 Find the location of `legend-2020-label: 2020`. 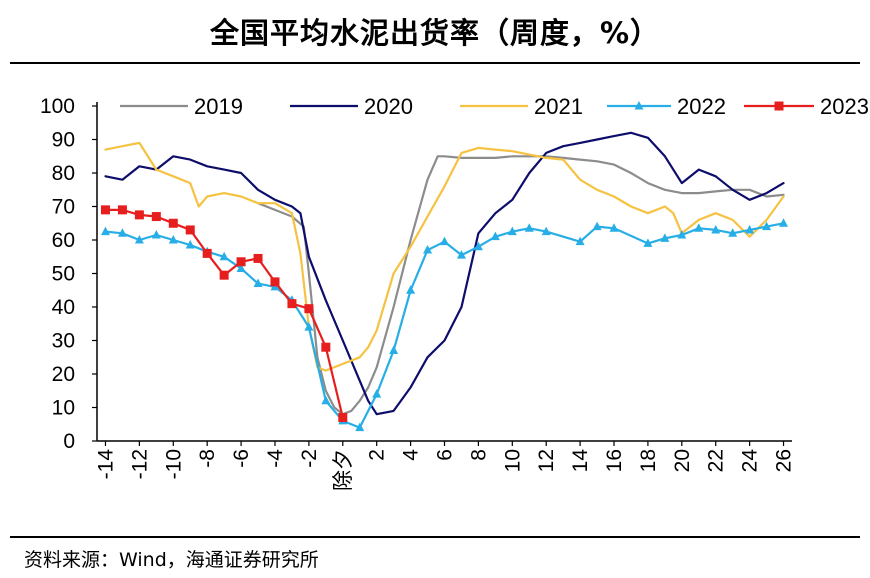

legend-2020-label: 2020 is located at coordinates (388, 106).